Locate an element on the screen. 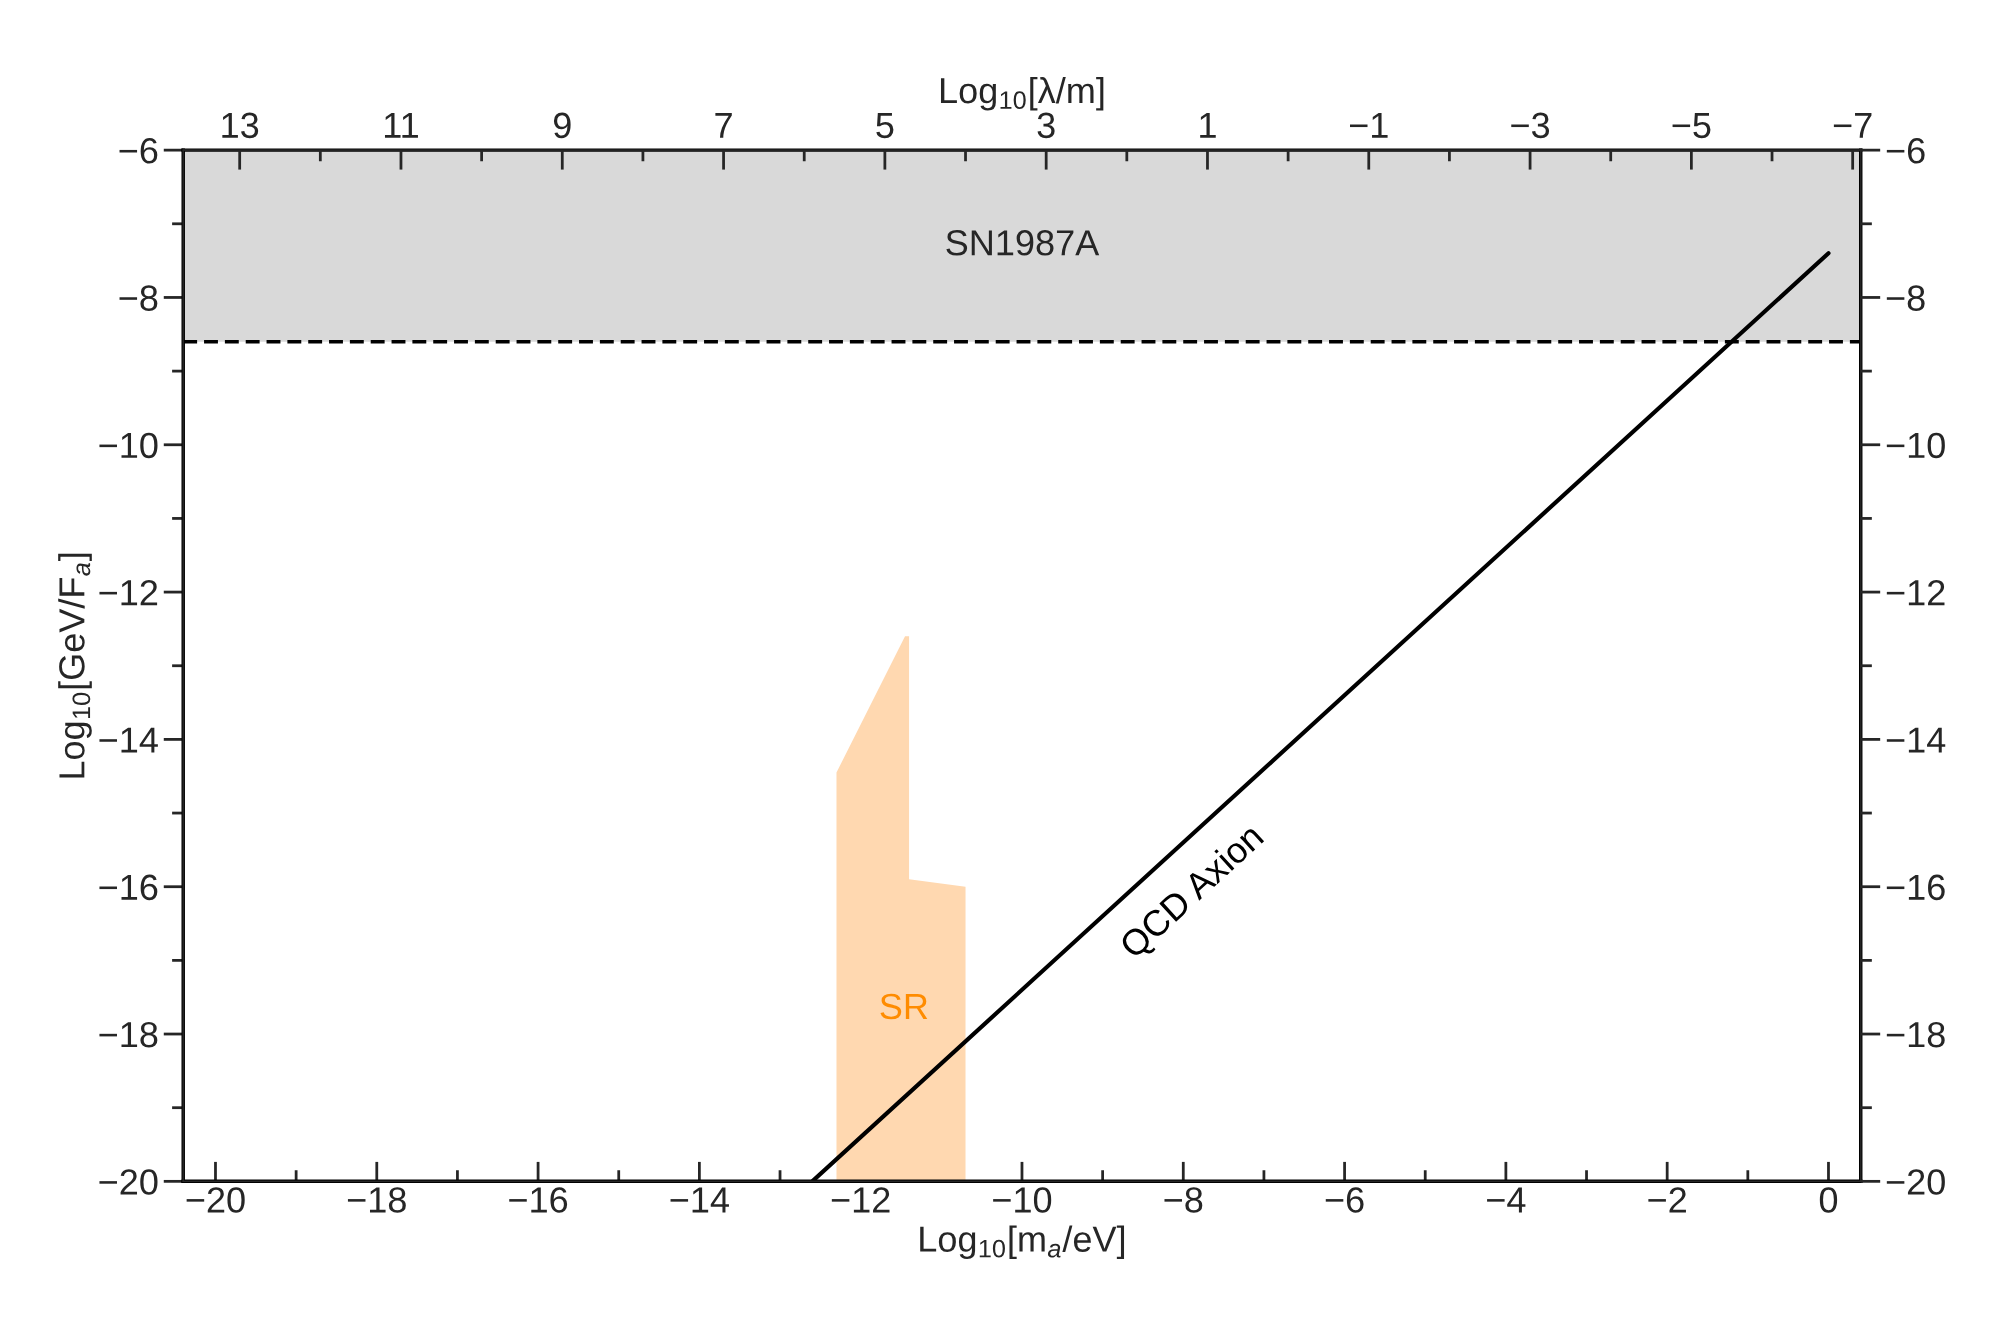 This screenshot has width=2009, height=1317. y2-tick-label: −6 is located at coordinates (1905, 151).